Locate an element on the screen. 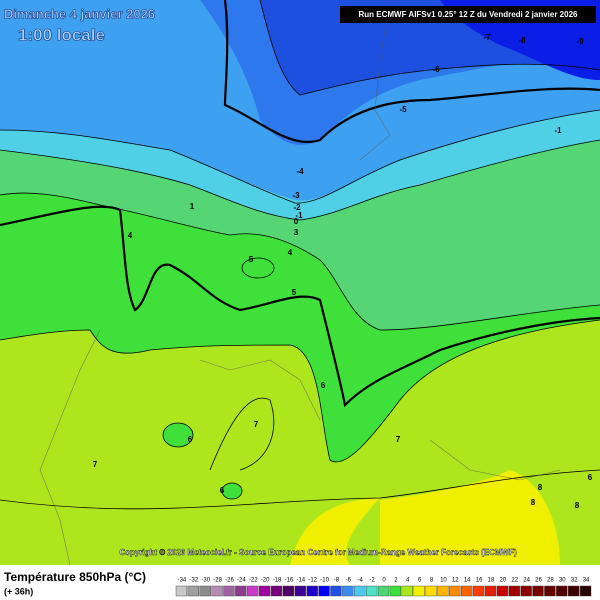 The image size is (600, 600). legend-label: 18 is located at coordinates (491, 581).